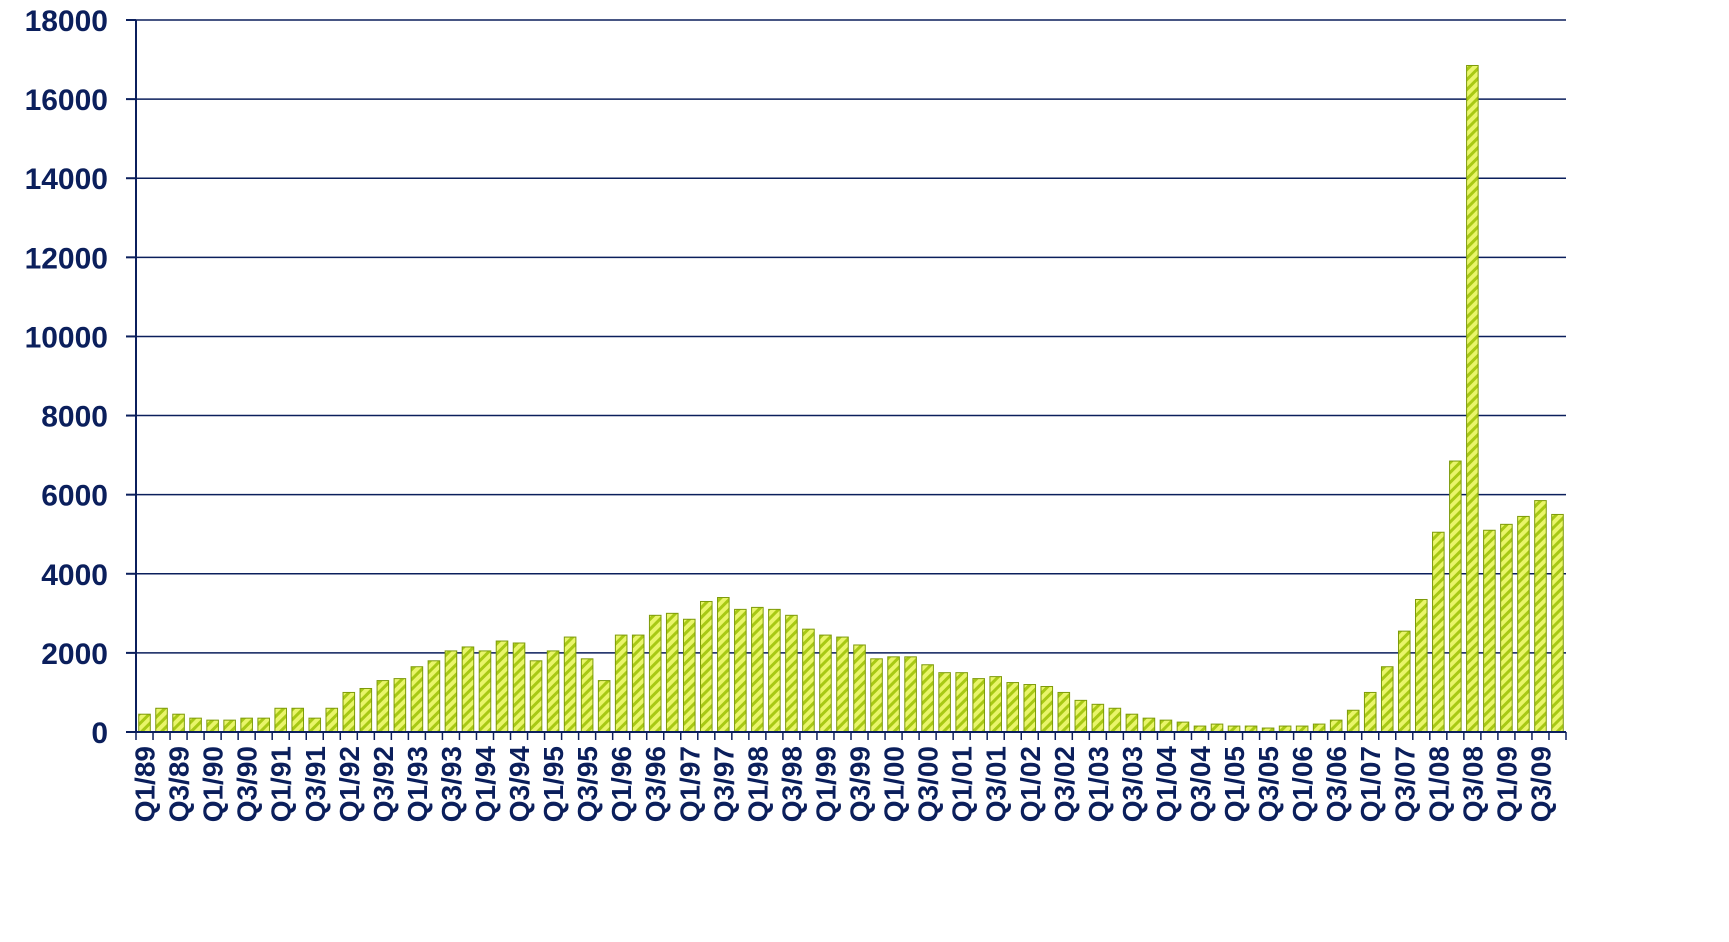  Describe the element at coordinates (74, 417) in the screenshot. I see `y-tick-label: 8000` at that location.